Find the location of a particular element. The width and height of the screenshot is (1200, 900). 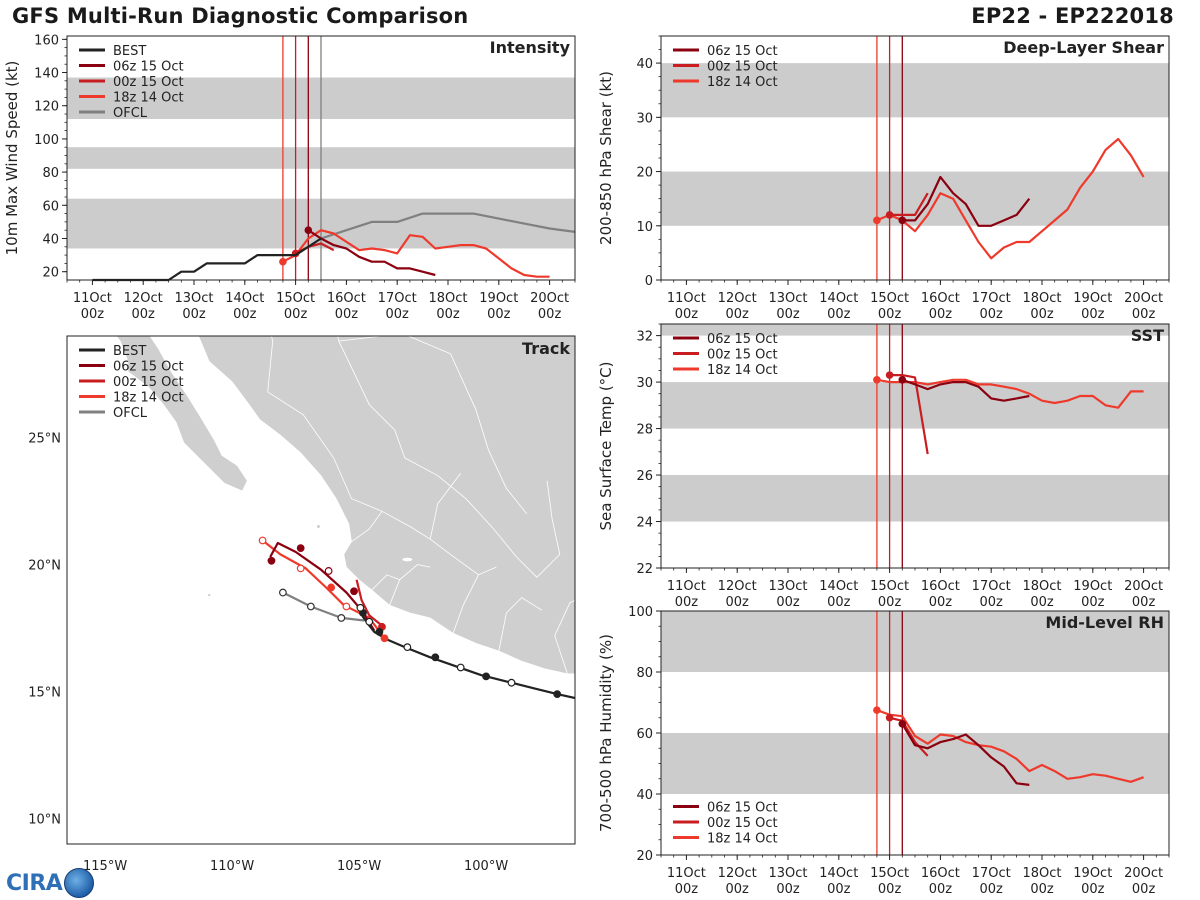

intensity-legend-label: 18z 14 Oct is located at coordinates (148, 98).